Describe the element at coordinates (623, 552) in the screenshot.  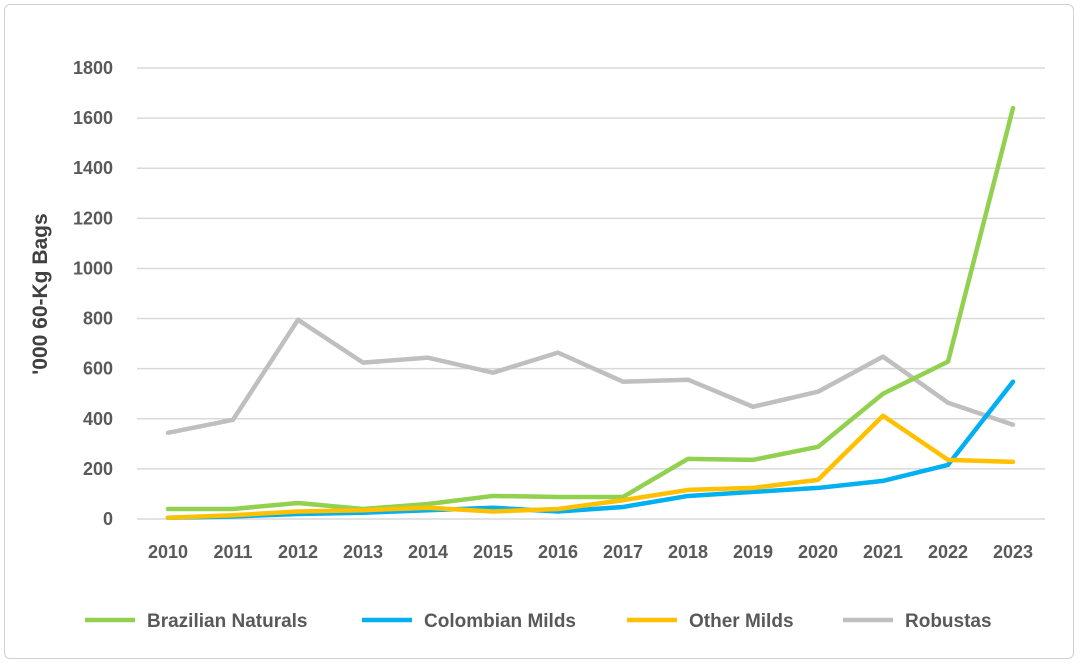
I see `x-tick-label: 2017` at that location.